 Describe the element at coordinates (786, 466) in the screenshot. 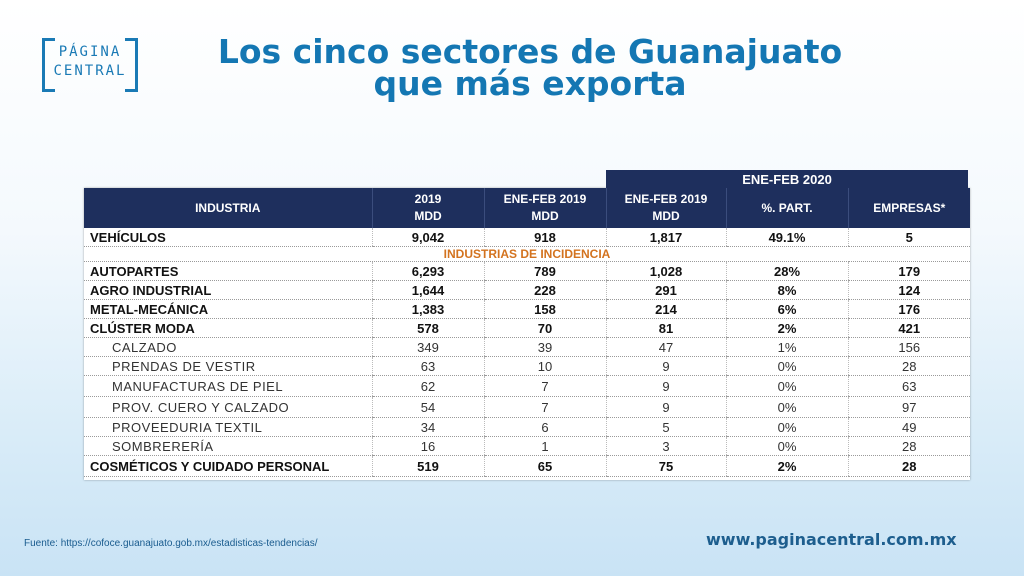

I see `table-cell: 2%` at that location.